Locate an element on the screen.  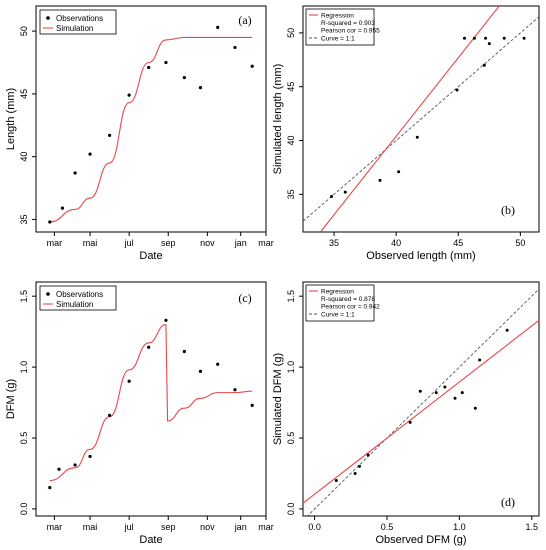
panel-a-xtick-label: jul is located at coordinates (129, 243).